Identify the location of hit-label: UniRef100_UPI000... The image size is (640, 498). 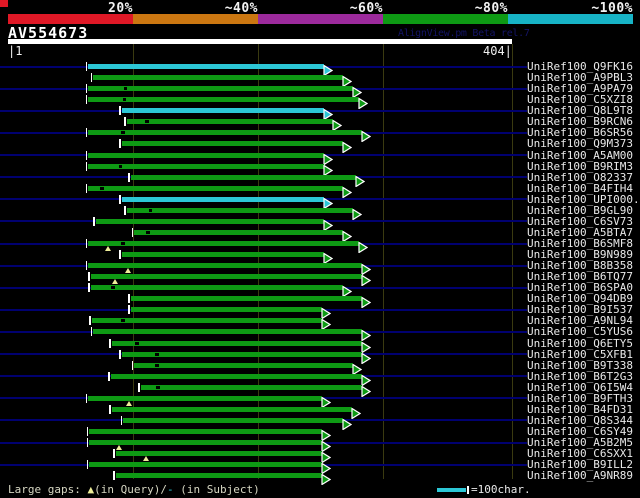
(583, 199).